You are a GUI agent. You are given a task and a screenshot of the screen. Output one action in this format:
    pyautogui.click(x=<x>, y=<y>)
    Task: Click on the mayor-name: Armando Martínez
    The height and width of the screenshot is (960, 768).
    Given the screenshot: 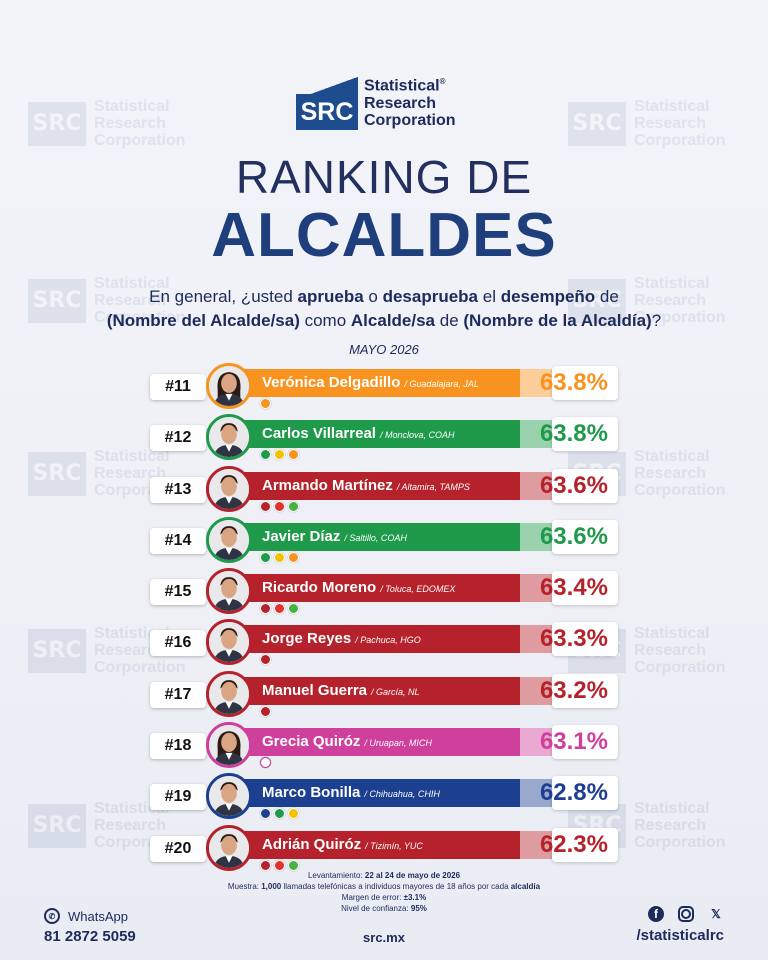 What is the action you would take?
    pyautogui.click(x=327, y=485)
    